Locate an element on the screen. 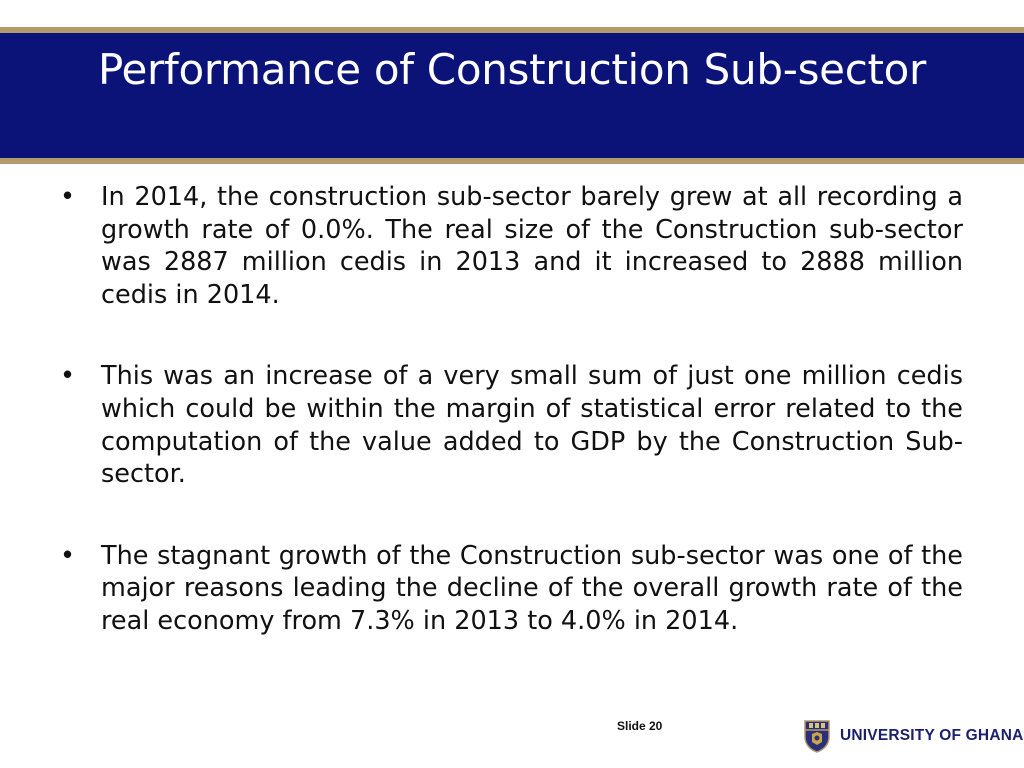  university-name: UNIVERSITY OF GHANA is located at coordinates (932, 735).